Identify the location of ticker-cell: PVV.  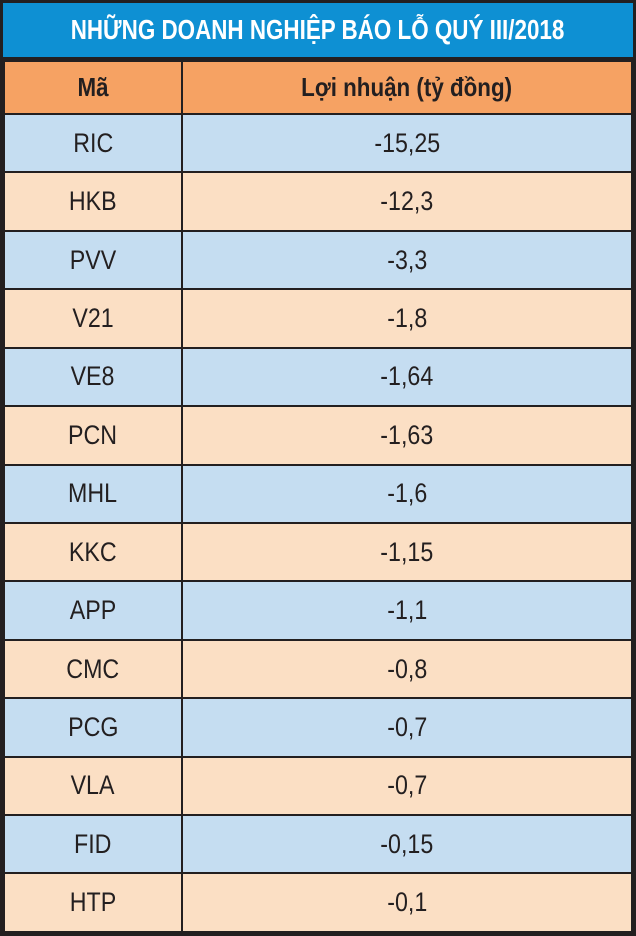
(93, 260).